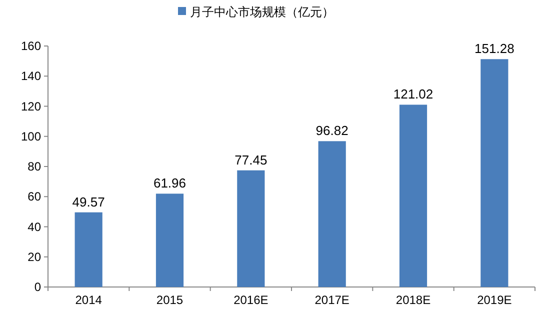  What do you see at coordinates (35, 167) in the screenshot?
I see `y-tick-label: 80` at bounding box center [35, 167].